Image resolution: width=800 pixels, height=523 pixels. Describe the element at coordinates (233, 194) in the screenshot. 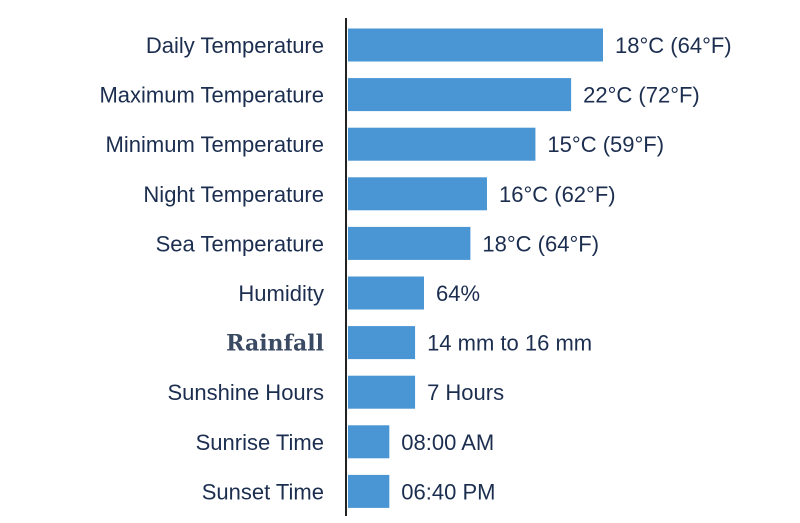

I see `category-label: Night Temperature` at that location.